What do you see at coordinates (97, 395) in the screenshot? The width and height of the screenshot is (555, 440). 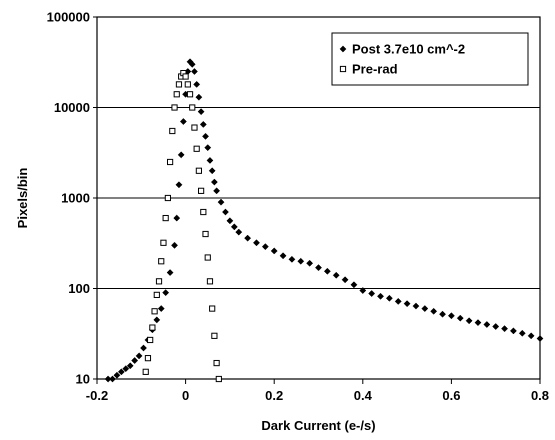 I see `x-tick-label: -0.2` at bounding box center [97, 395].